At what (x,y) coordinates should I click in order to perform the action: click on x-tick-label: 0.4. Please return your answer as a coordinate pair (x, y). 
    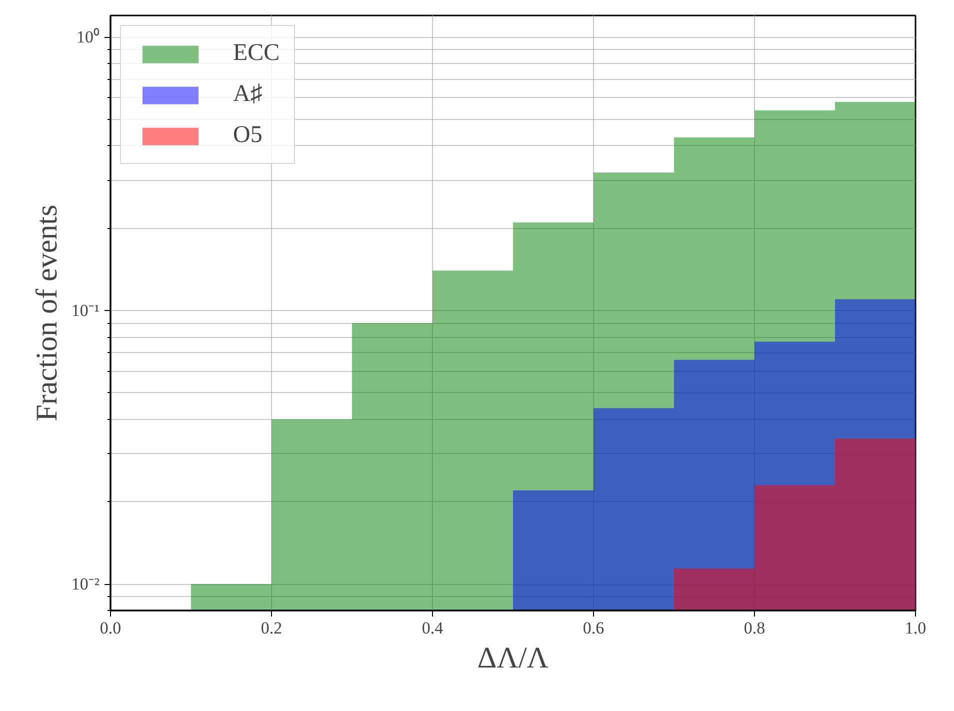
    Looking at the image, I should click on (433, 628).